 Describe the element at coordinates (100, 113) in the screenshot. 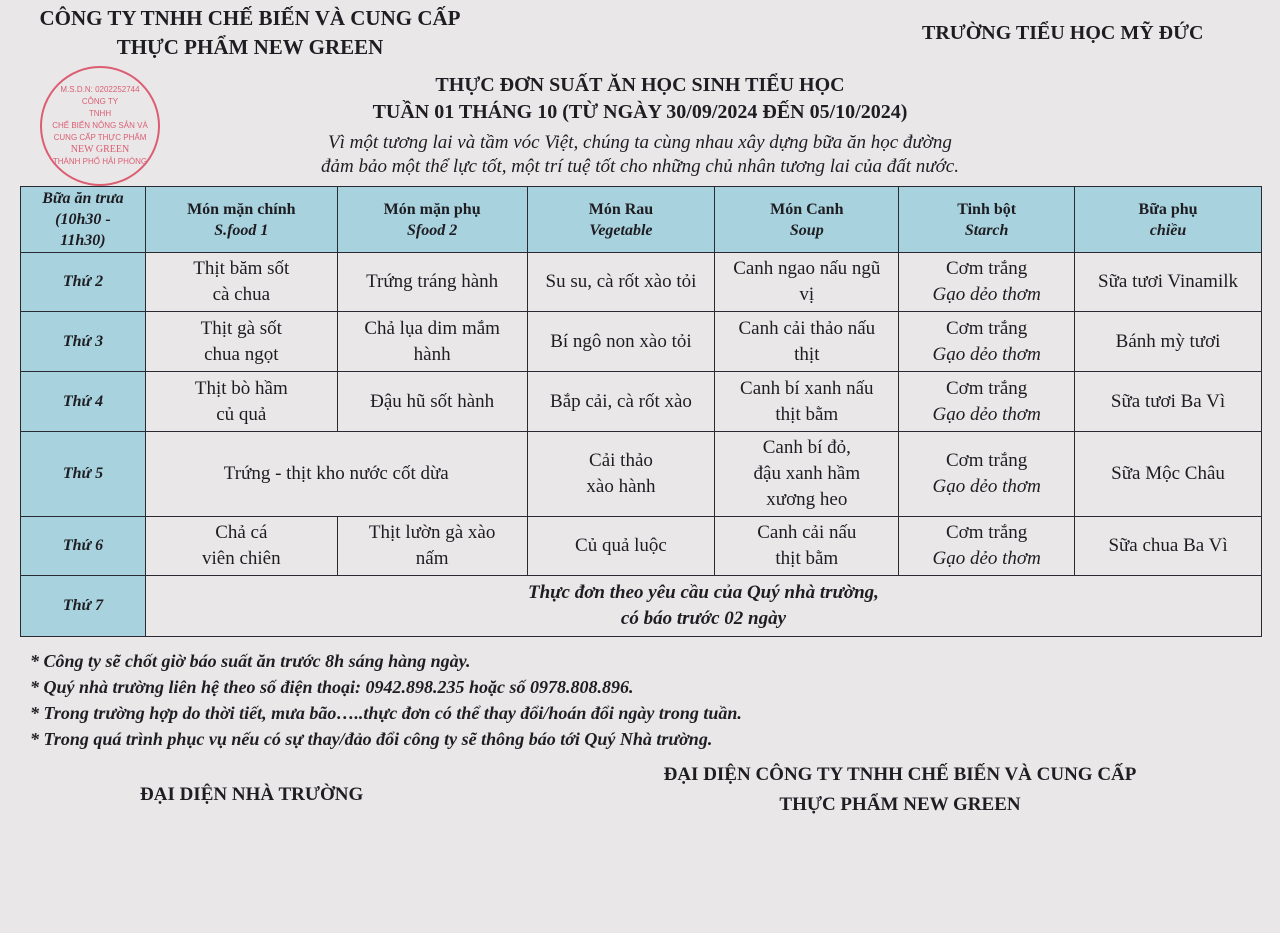

I see `stamp-line: TNHH` at that location.